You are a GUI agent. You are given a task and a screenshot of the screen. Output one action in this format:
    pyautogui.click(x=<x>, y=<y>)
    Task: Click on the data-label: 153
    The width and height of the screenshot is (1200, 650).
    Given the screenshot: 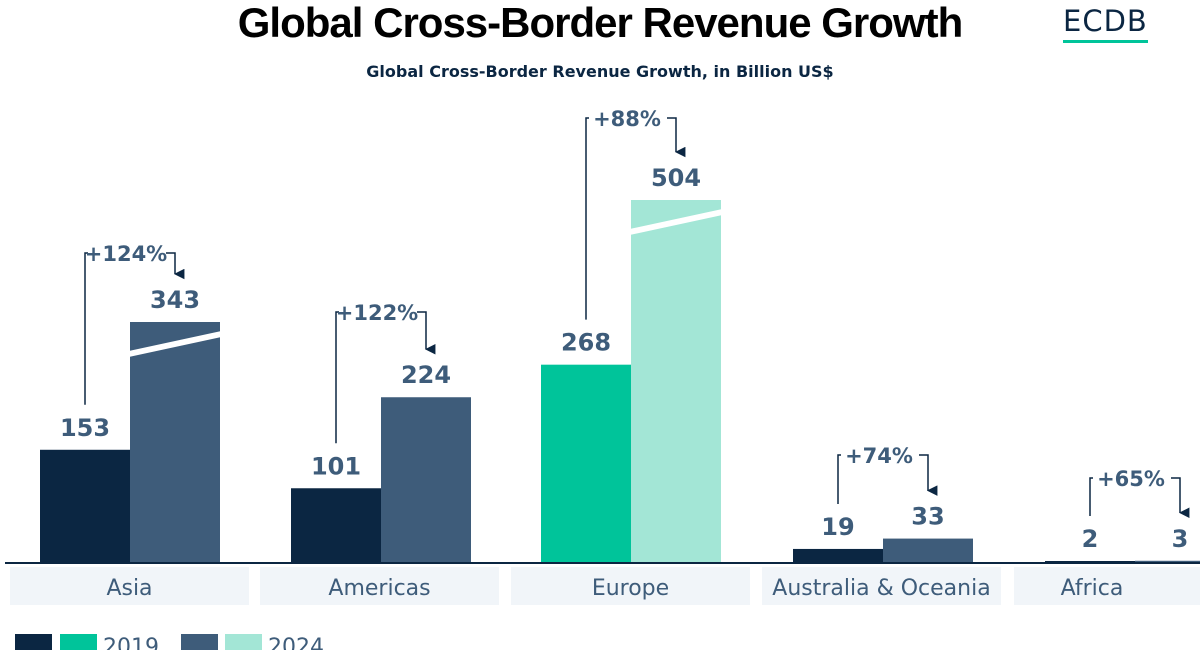 What is the action you would take?
    pyautogui.click(x=85, y=428)
    